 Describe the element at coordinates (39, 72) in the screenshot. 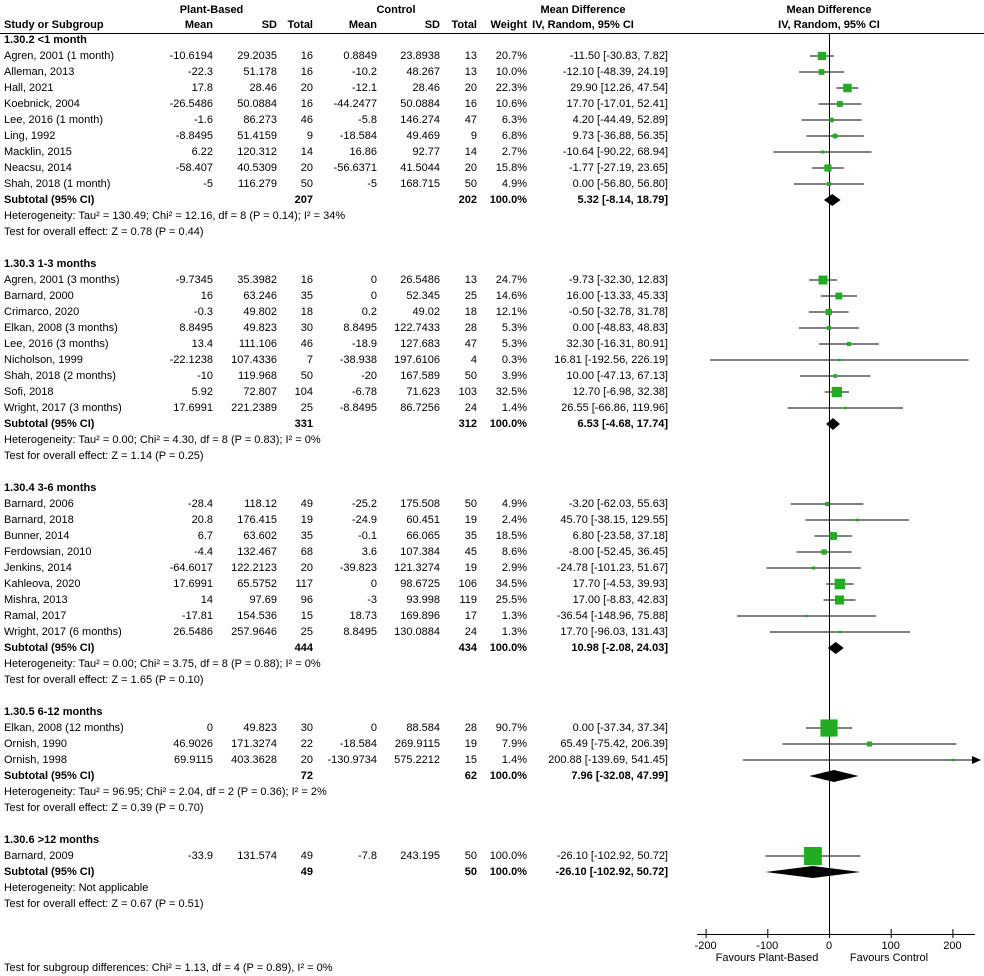

I see `study-name: Alleman, 2013` at that location.